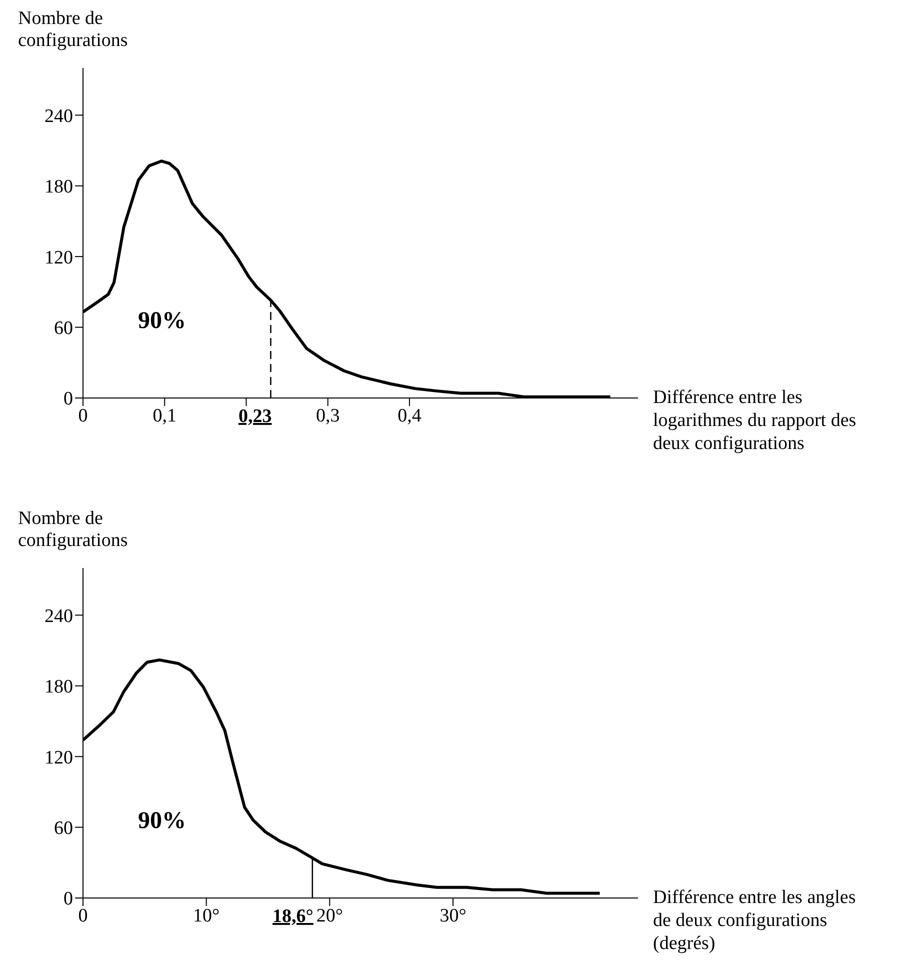 This screenshot has height=965, width=904. What do you see at coordinates (410, 415) in the screenshot?
I see `x-tick-label: 0,4` at bounding box center [410, 415].